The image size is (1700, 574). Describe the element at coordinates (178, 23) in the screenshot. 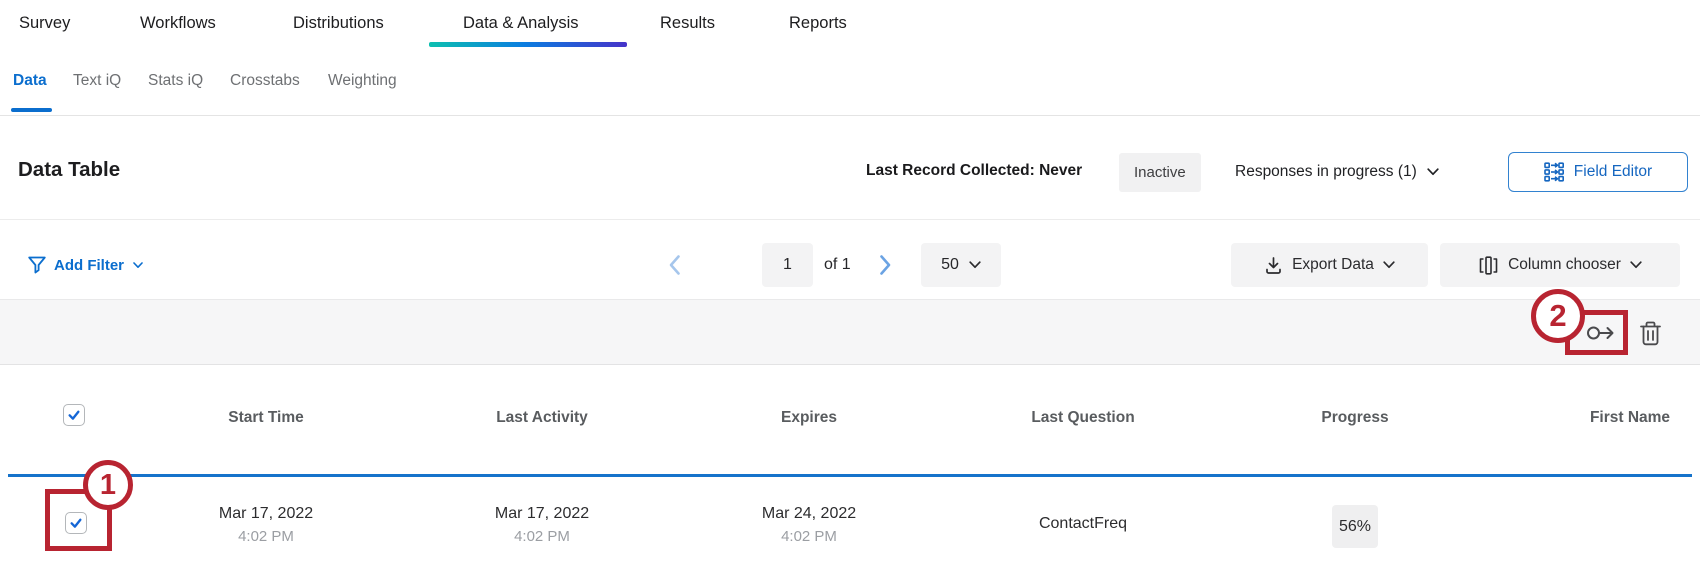

I see `tab-workflows: Workflows` at that location.